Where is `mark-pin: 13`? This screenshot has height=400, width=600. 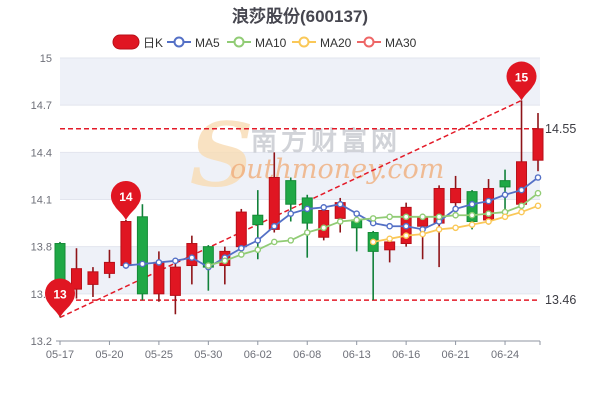 mark-pin: 13 is located at coordinates (60, 298).